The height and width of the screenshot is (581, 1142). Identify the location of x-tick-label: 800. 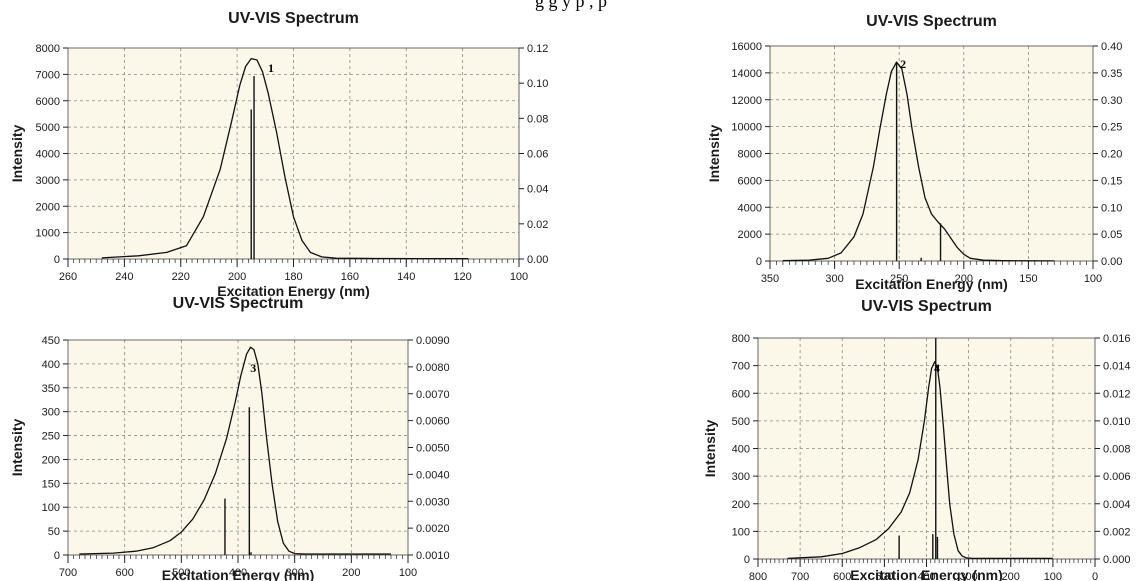
(758, 576).